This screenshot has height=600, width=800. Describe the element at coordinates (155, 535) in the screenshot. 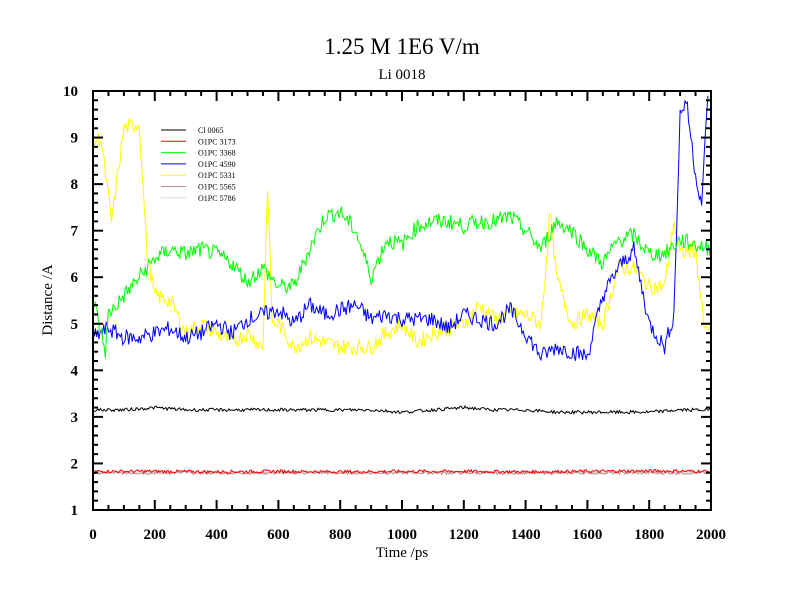

I see `x-tick-label: 200` at that location.